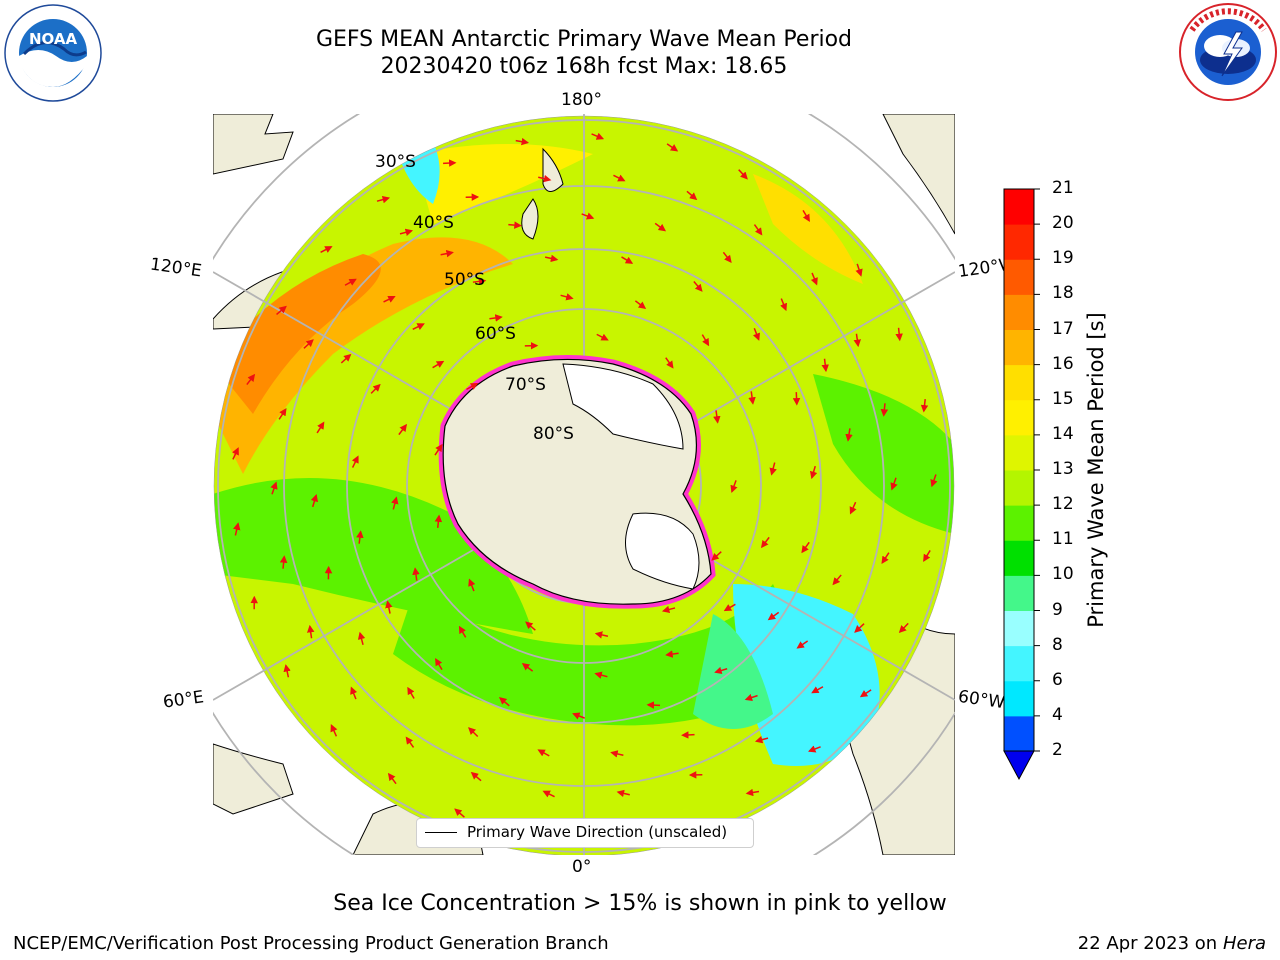  Describe the element at coordinates (1063, 363) in the screenshot. I see `colorbar-tick-label: 16` at that location.